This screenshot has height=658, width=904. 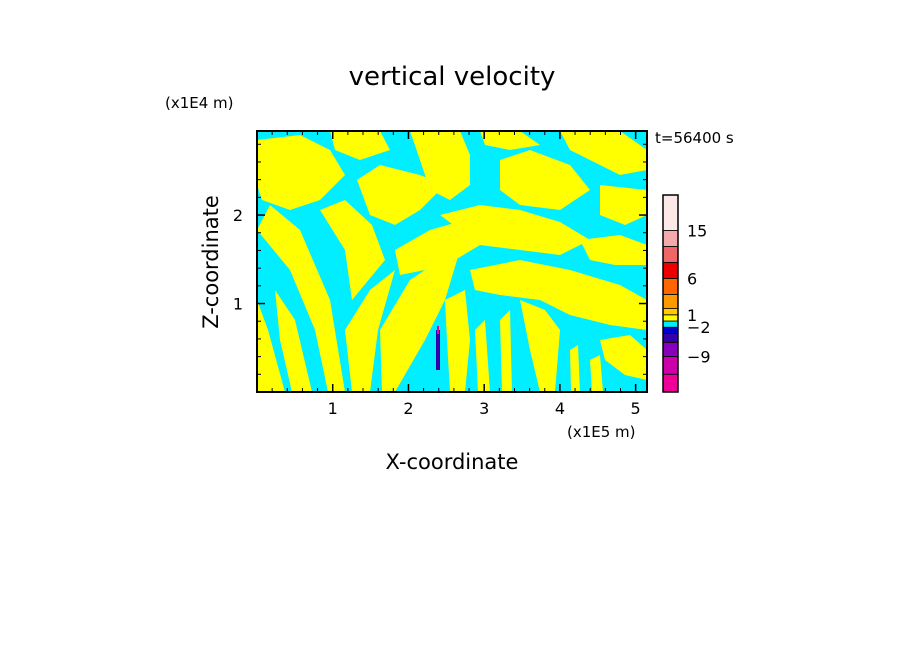 What do you see at coordinates (686, 293) in the screenshot?
I see `colorbar: −9 −21 6 15` at bounding box center [686, 293].